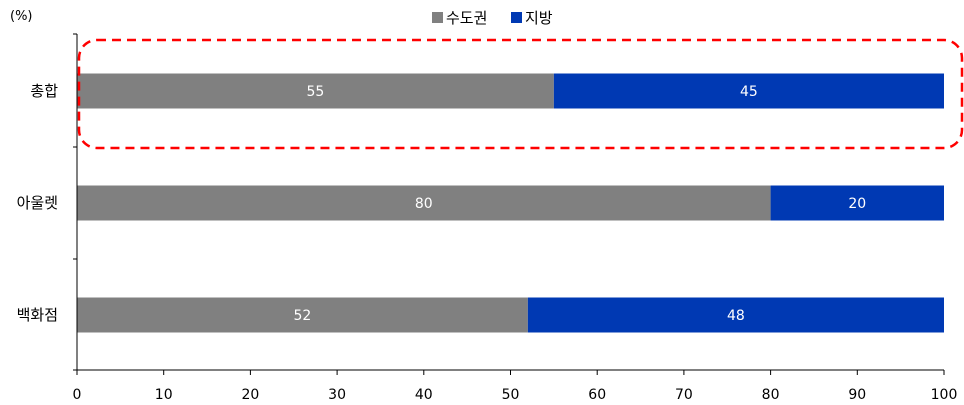 The height and width of the screenshot is (405, 964). I want to click on x-tick-label: 20, so click(250, 395).